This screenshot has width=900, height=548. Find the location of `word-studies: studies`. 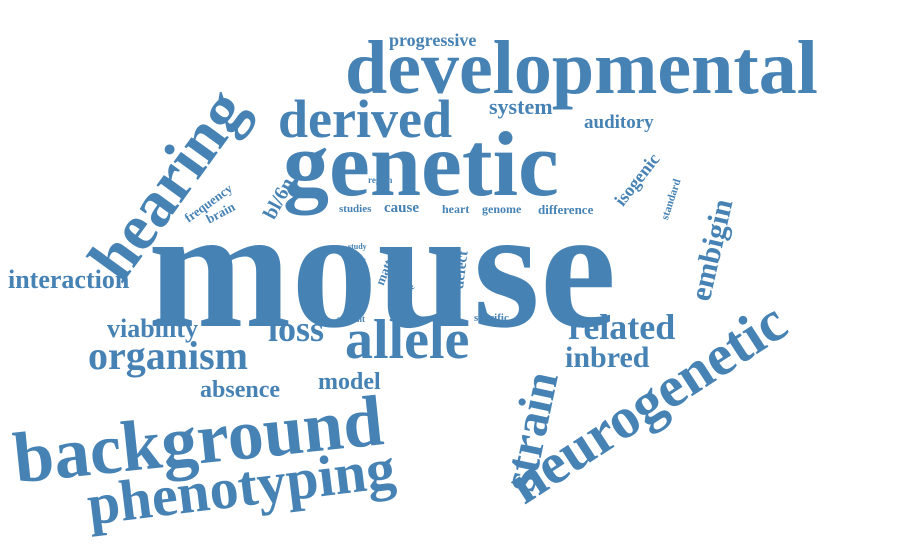

word-studies: studies is located at coordinates (355, 209).